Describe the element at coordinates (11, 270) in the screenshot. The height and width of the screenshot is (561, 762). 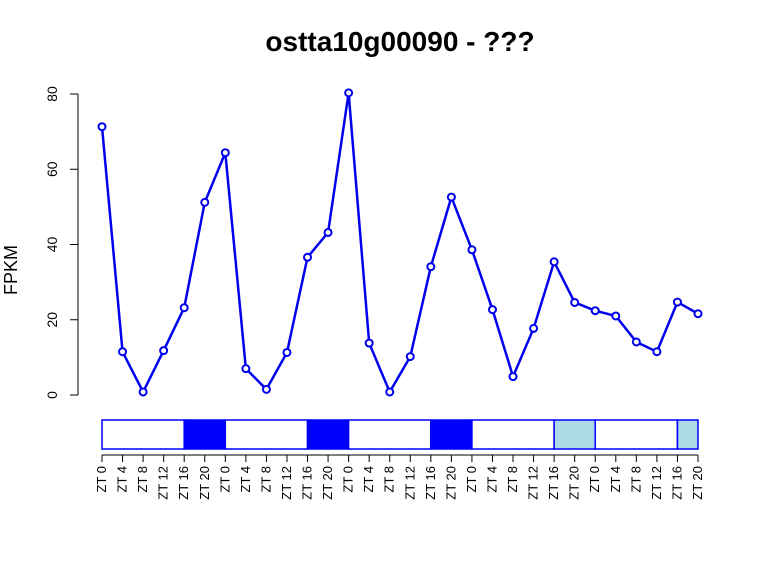
I see `y-axis-label: FPKM` at that location.